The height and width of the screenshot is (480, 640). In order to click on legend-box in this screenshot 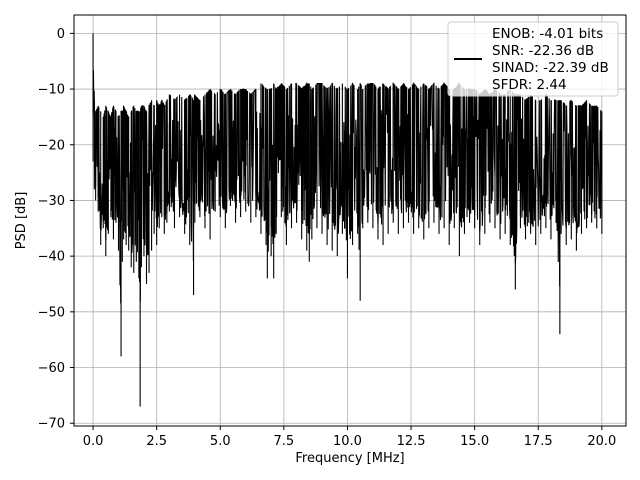, I will do `click(533, 59)`.